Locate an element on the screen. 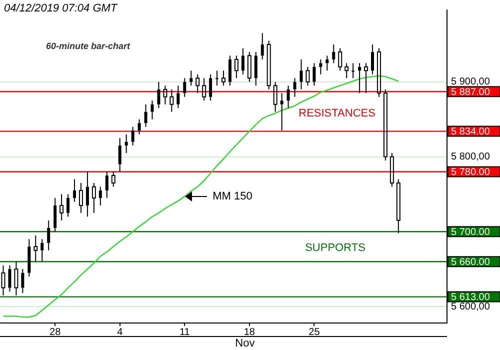 The height and width of the screenshot is (350, 500). chart-title: 04/12/2019 07:04 GMT is located at coordinates (61, 8).